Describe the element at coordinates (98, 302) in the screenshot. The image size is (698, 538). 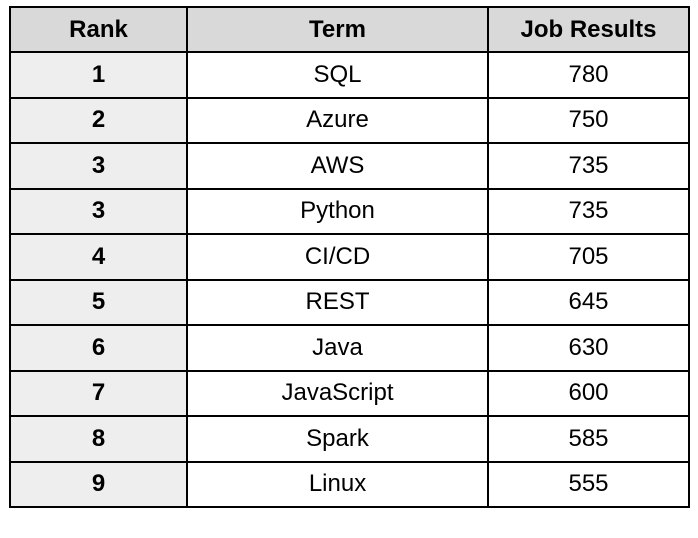
I see `rank-cell: 5` at that location.